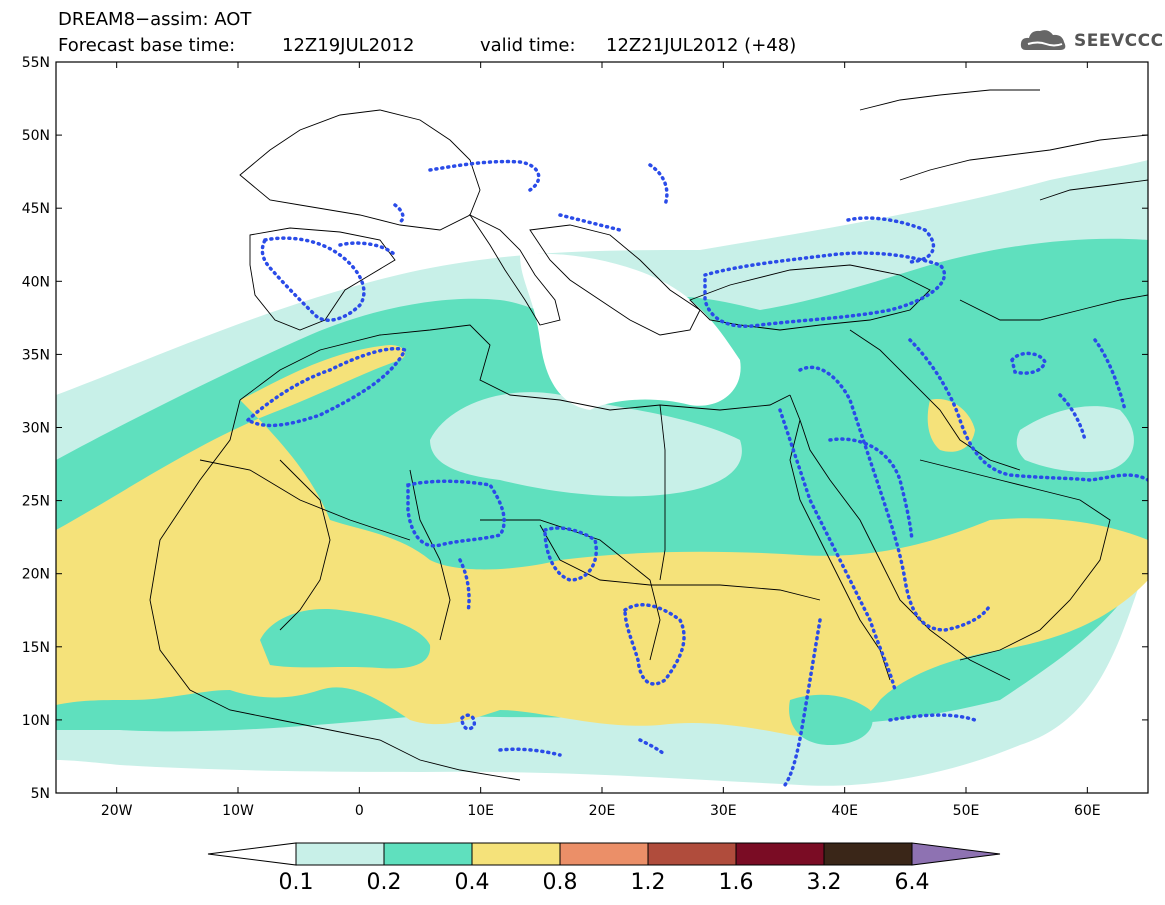 The image size is (1165, 905). What do you see at coordinates (384, 882) in the screenshot?
I see `colorbar-level-label: 0.2` at bounding box center [384, 882].